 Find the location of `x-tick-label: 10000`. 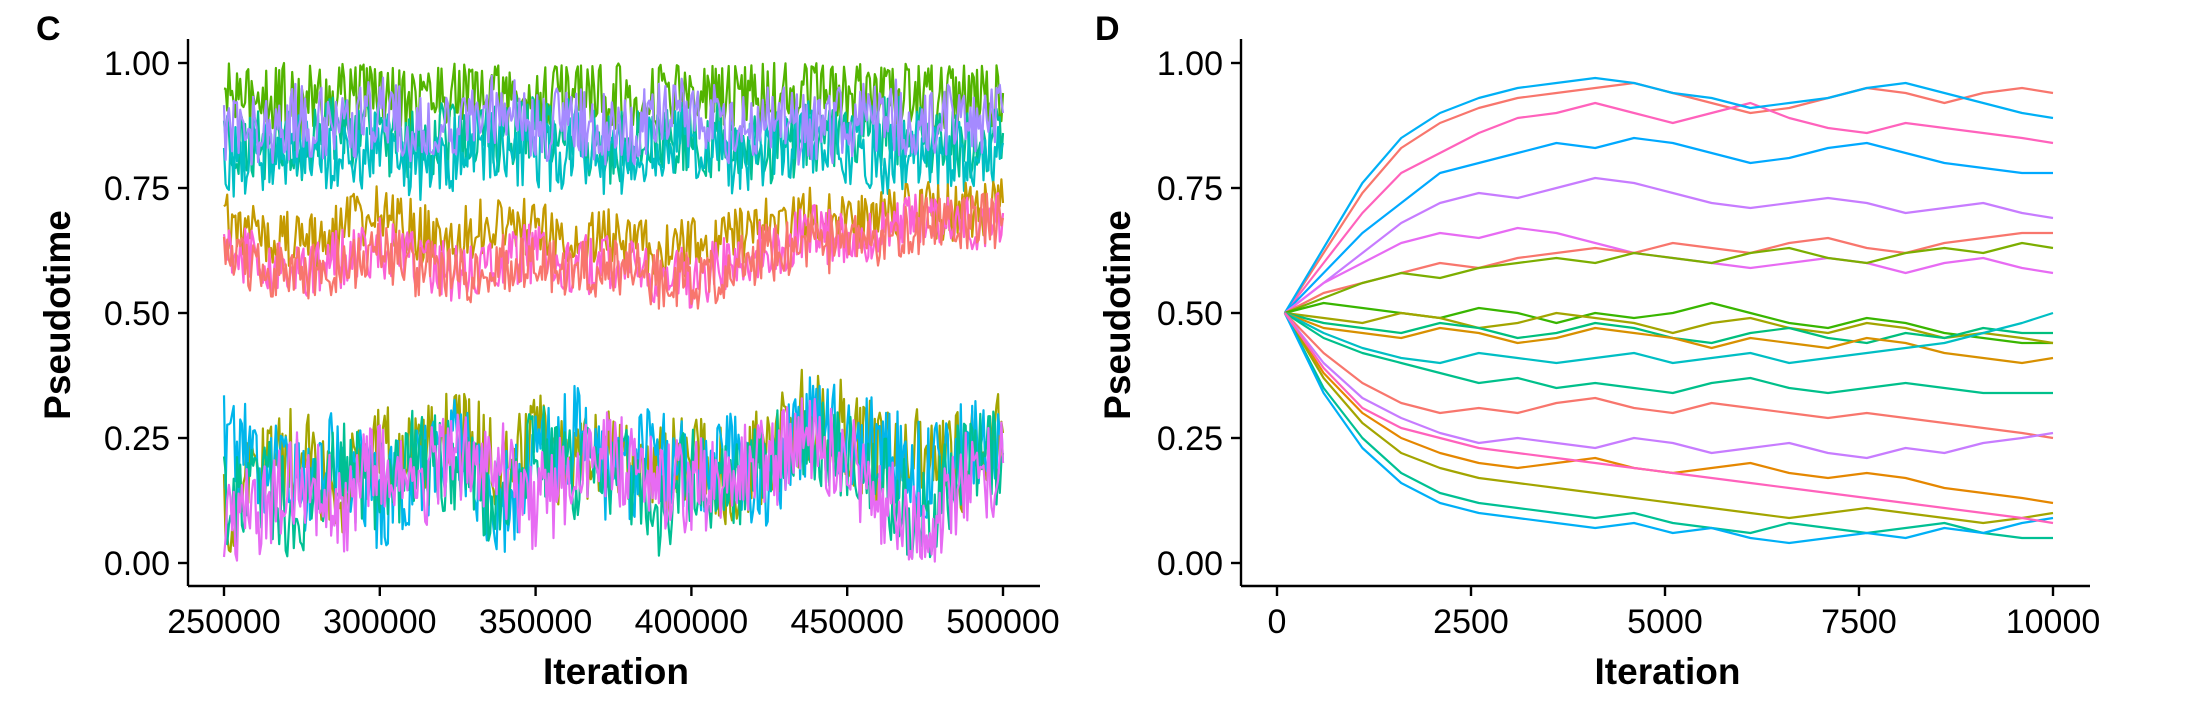

x-tick-label: 10000 is located at coordinates (2053, 622).